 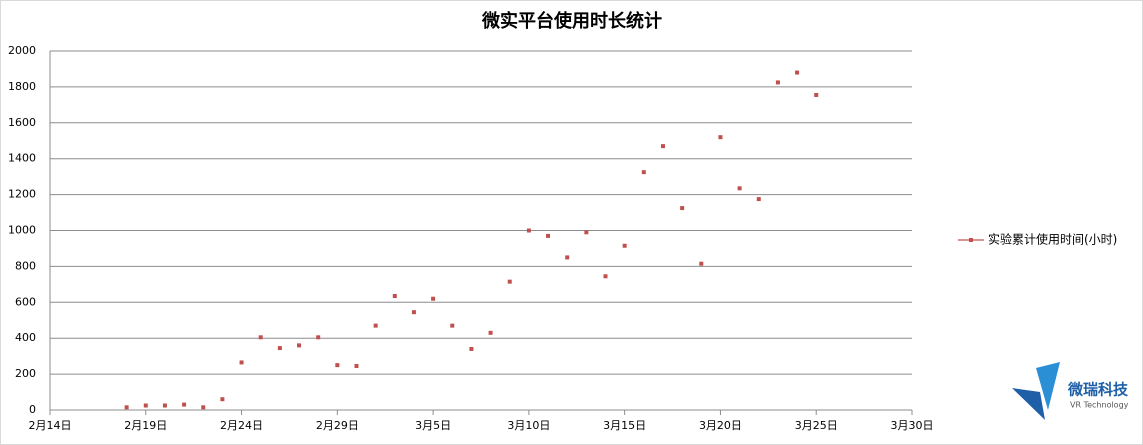 What do you see at coordinates (528, 425) in the screenshot?
I see `x-tick-label: 3月10日` at bounding box center [528, 425].